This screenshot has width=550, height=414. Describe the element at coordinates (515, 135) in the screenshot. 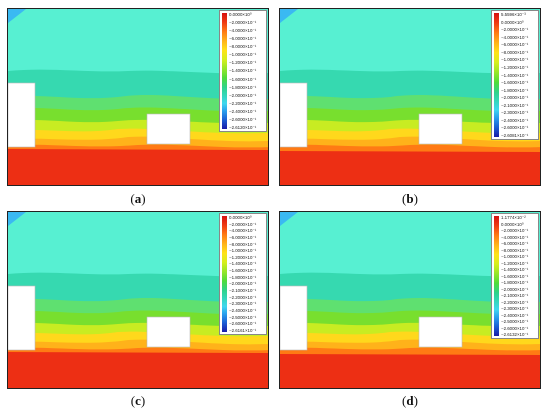

I see `legend-label: −2.6081×10⁻¹` at that location.